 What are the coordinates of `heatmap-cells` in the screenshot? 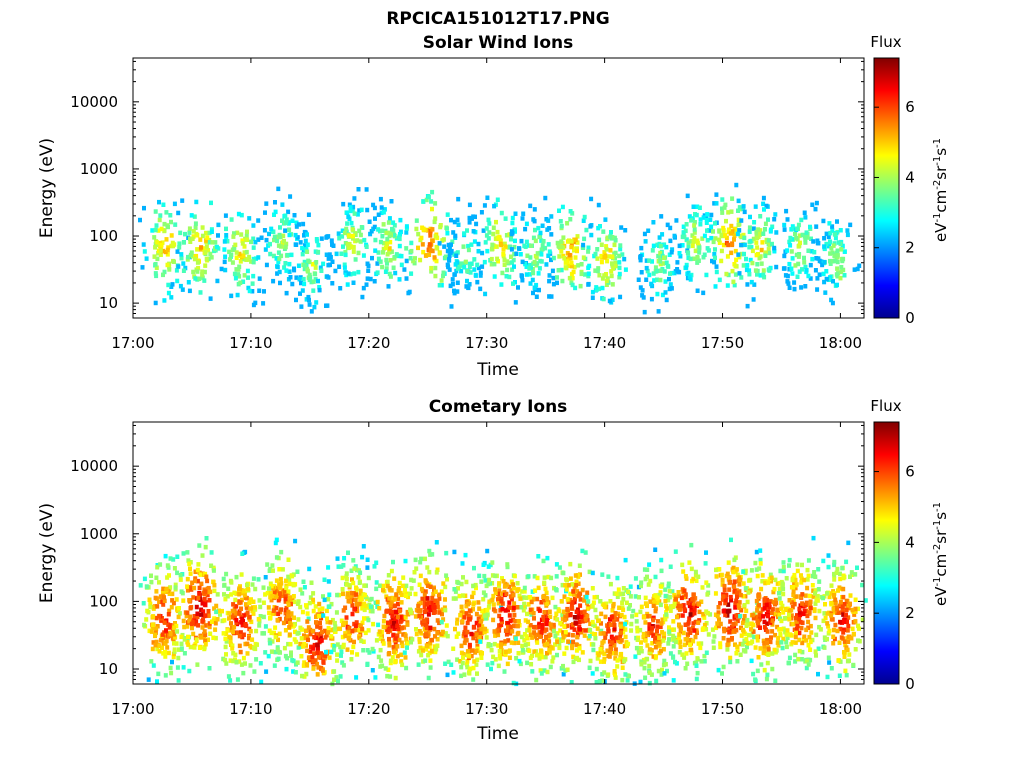 It's located at (503, 611).